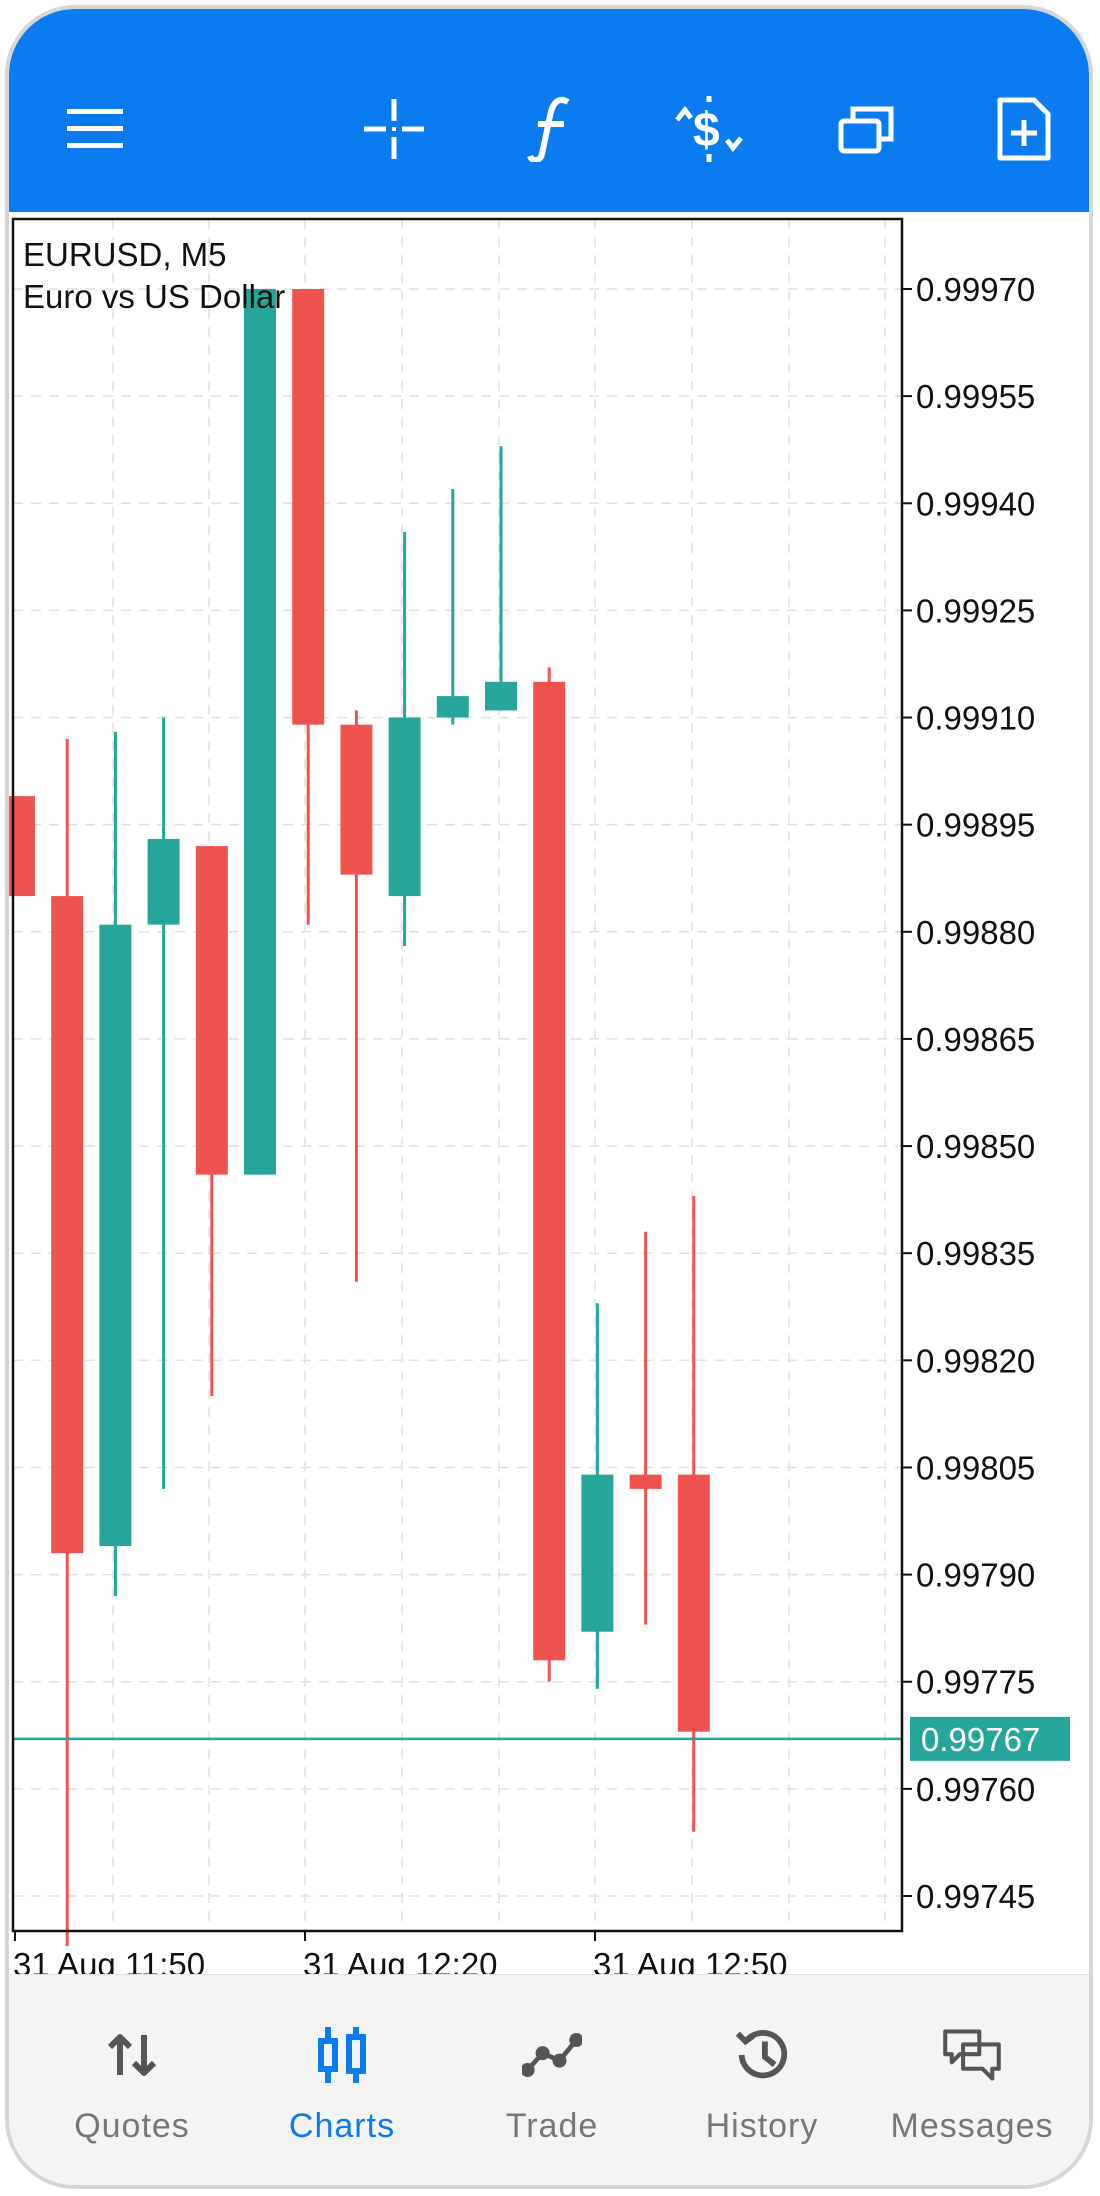 This screenshot has height=2196, width=1100. Describe the element at coordinates (975, 1039) in the screenshot. I see `y-tick-label: 0.99865` at that location.